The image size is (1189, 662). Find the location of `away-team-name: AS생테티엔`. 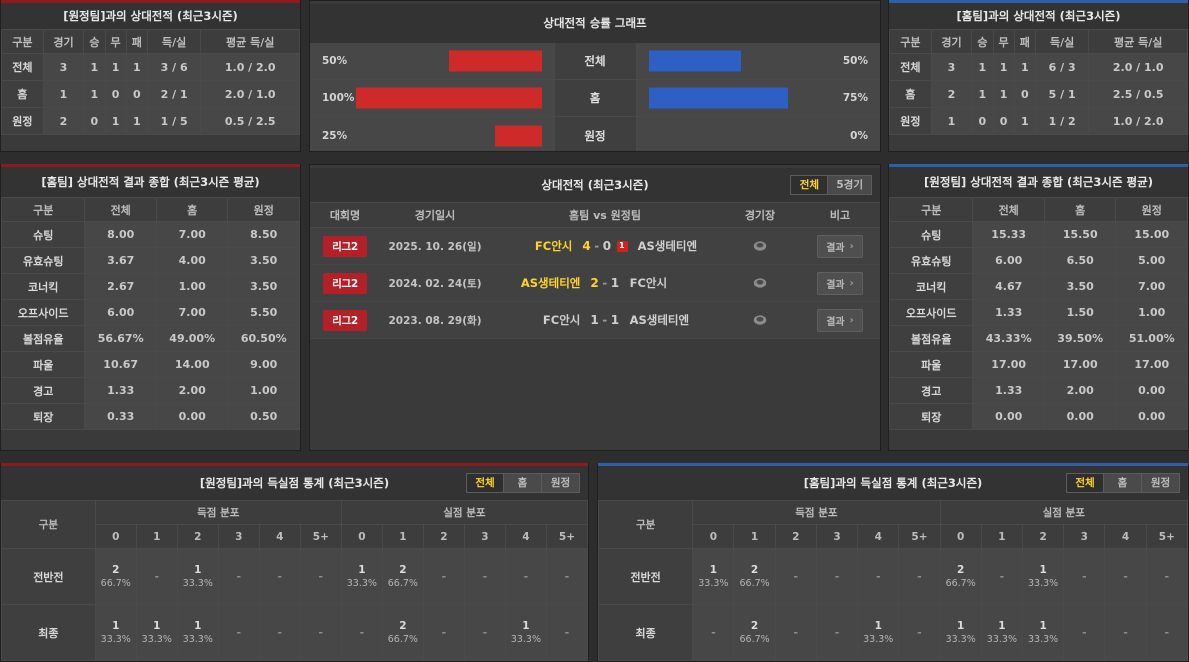

away-team-name: AS생테티엔 is located at coordinates (667, 246).